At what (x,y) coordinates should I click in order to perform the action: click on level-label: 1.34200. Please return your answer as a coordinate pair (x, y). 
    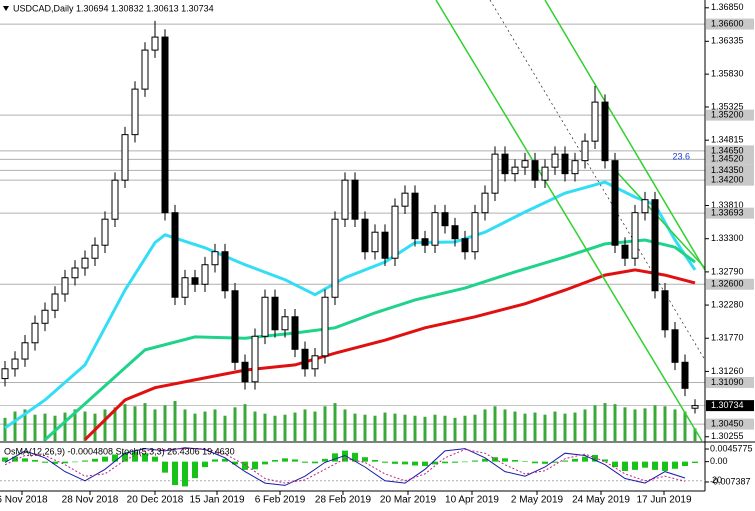
    Looking at the image, I should click on (727, 180).